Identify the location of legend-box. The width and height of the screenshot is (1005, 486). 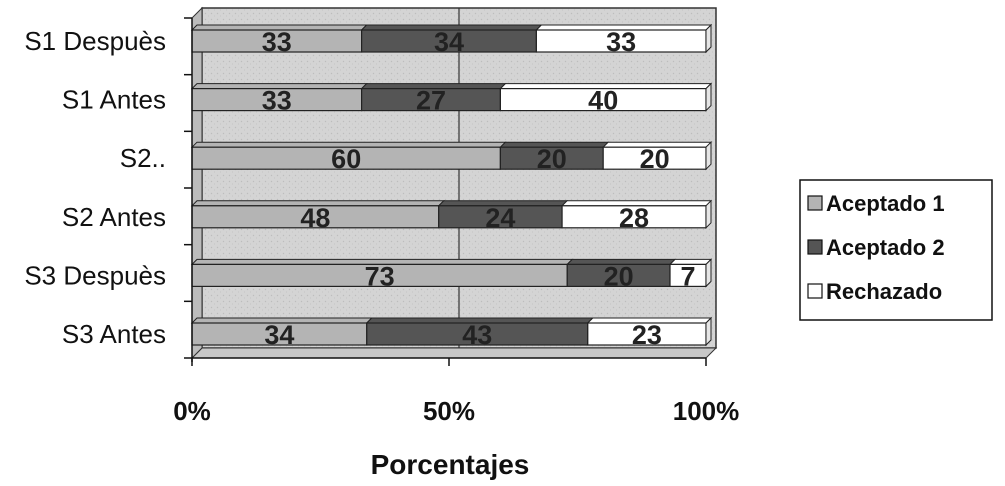
(896, 250).